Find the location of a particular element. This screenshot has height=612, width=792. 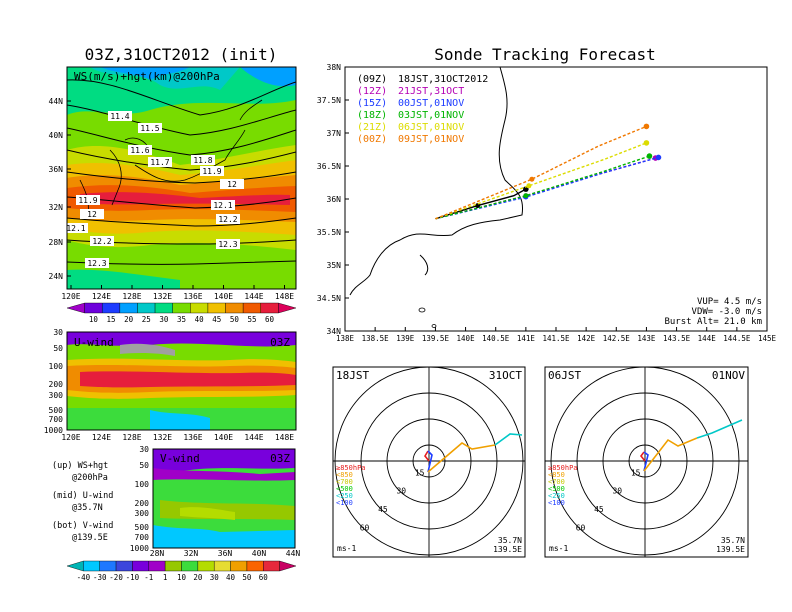

contour-label: 12.3 is located at coordinates (96, 263).